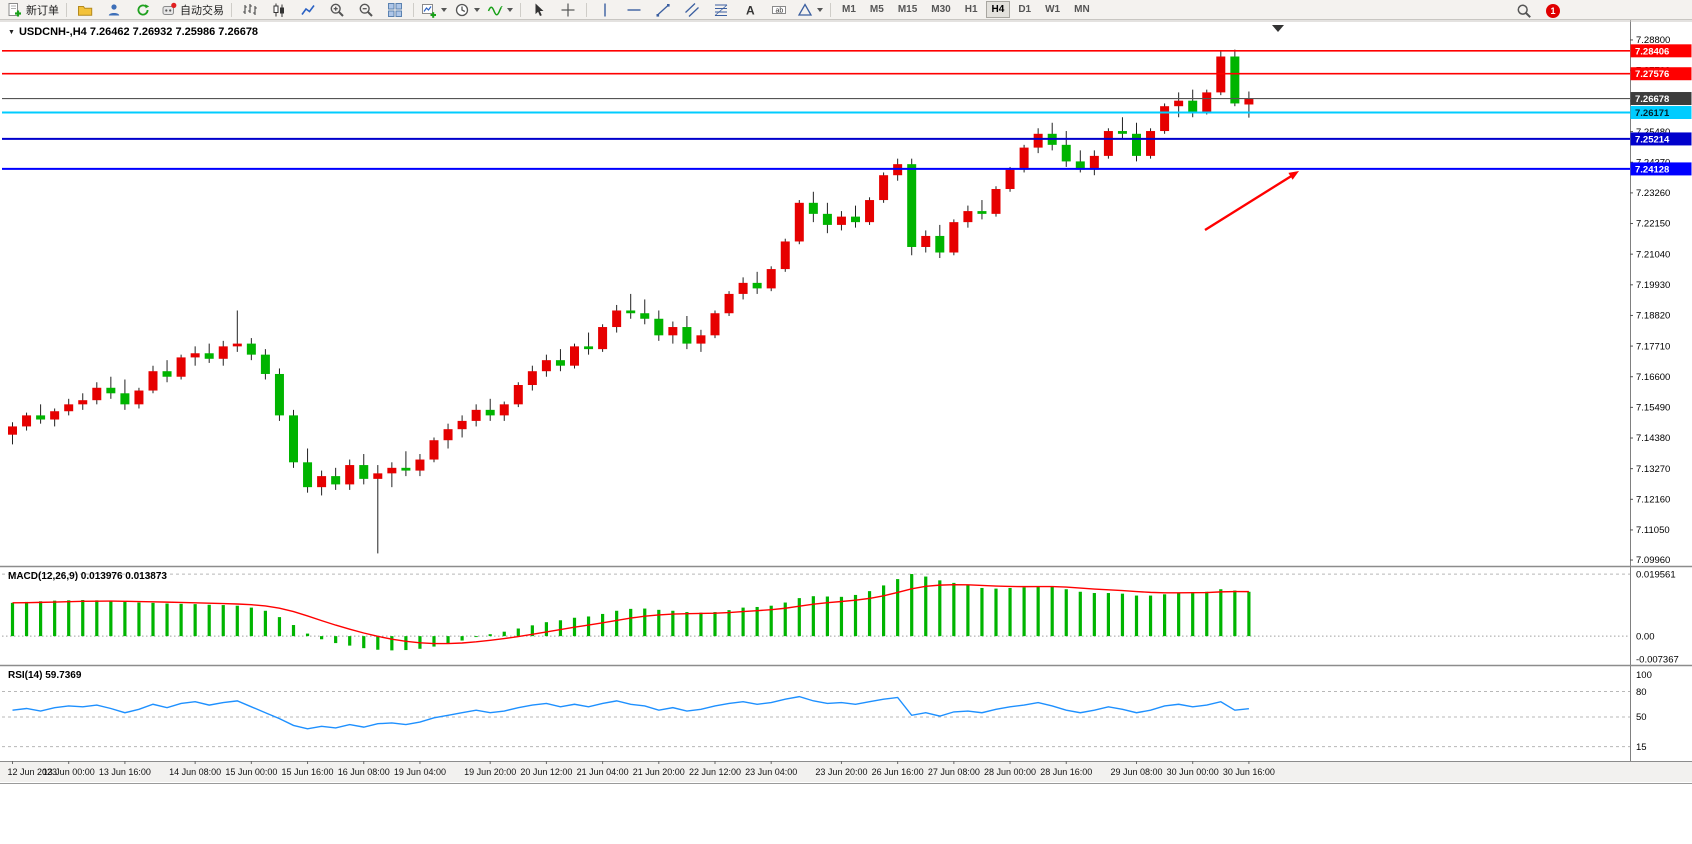 The width and height of the screenshot is (1692, 844). What do you see at coordinates (477, 9) in the screenshot?
I see `chevron-down-icon` at bounding box center [477, 9].